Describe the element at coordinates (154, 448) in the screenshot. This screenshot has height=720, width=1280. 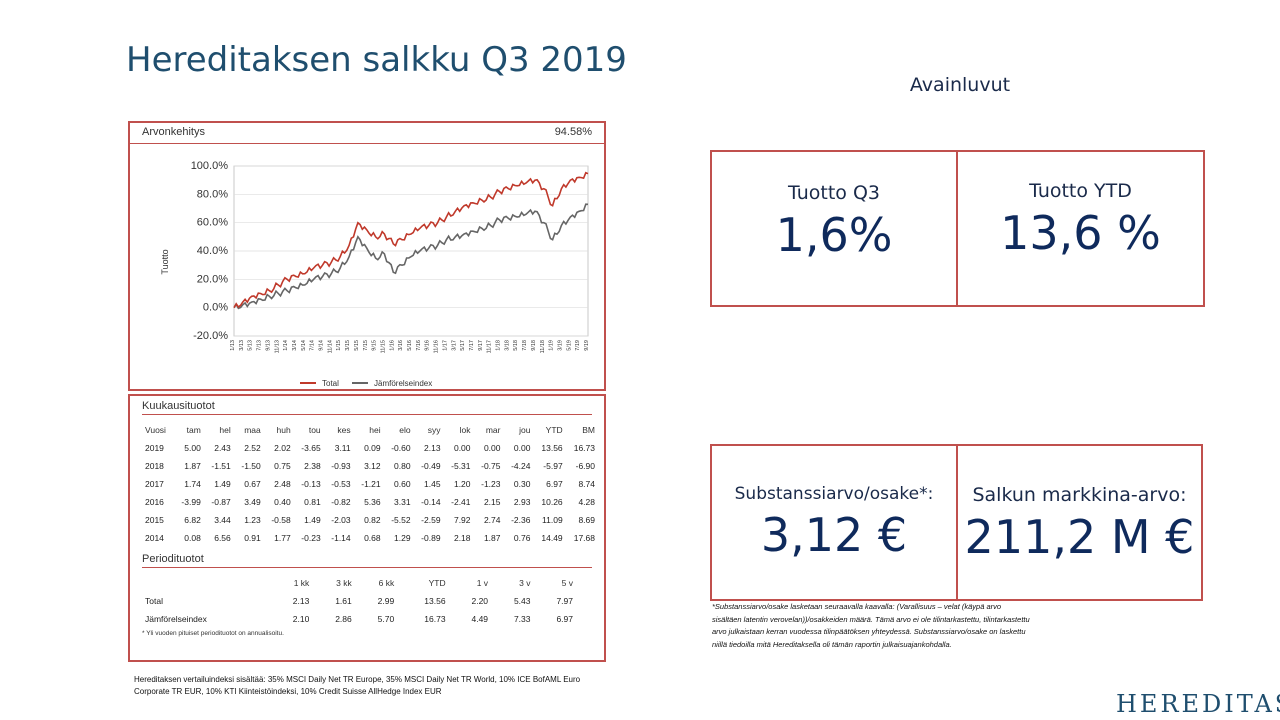
I see `monthly-cell: 2019` at that location.